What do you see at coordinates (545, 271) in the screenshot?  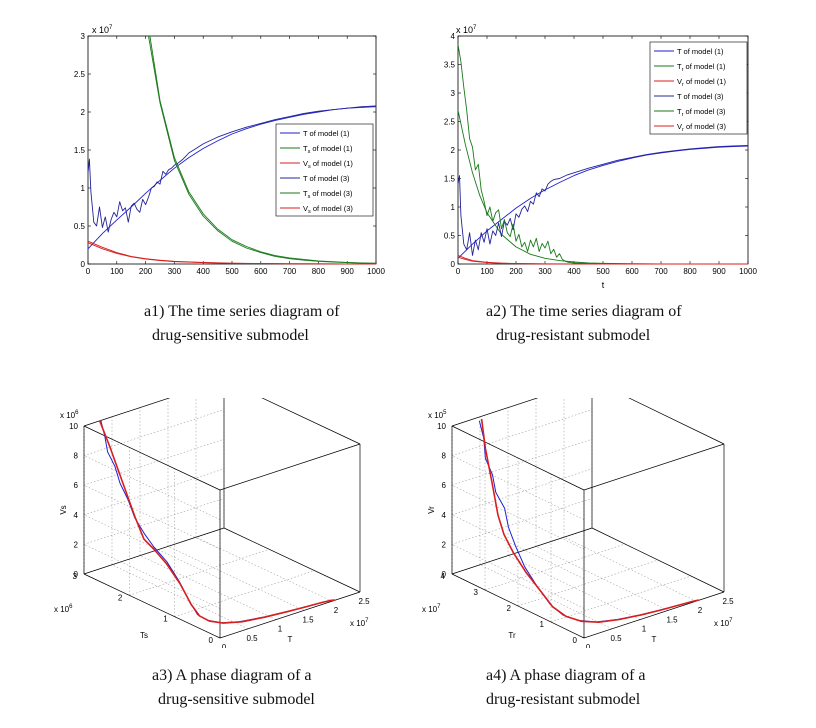 I see `a2-xtick-label: 300` at bounding box center [545, 271].